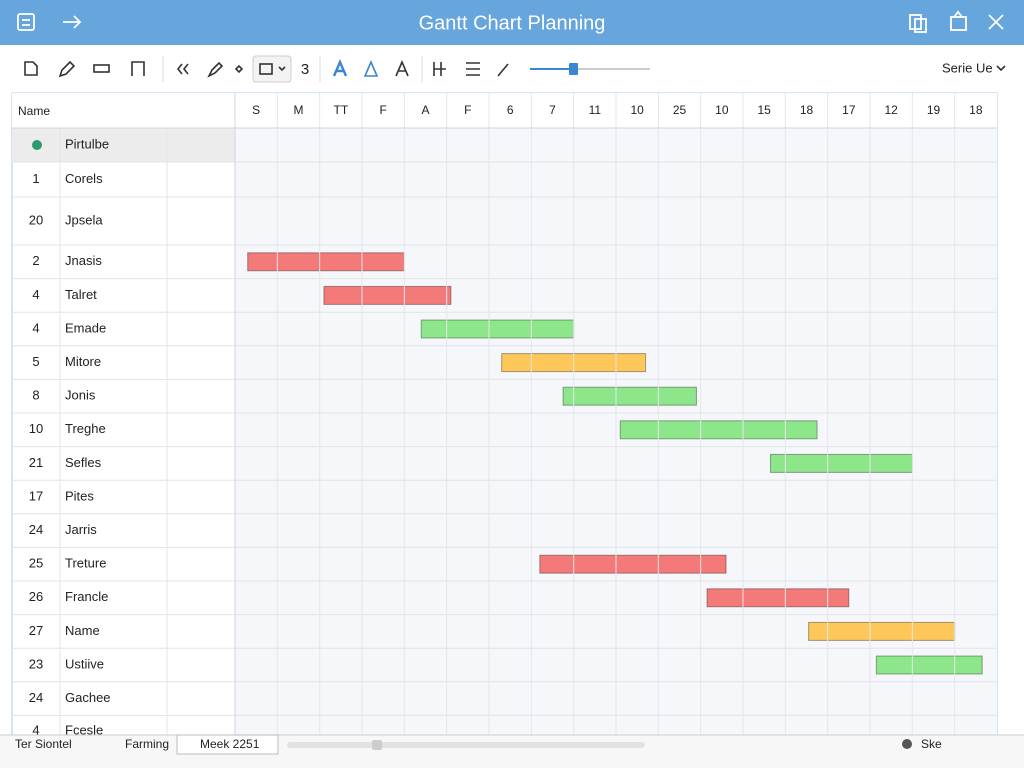  Describe the element at coordinates (35, 395) in the screenshot. I see `row-id: 8` at that location.